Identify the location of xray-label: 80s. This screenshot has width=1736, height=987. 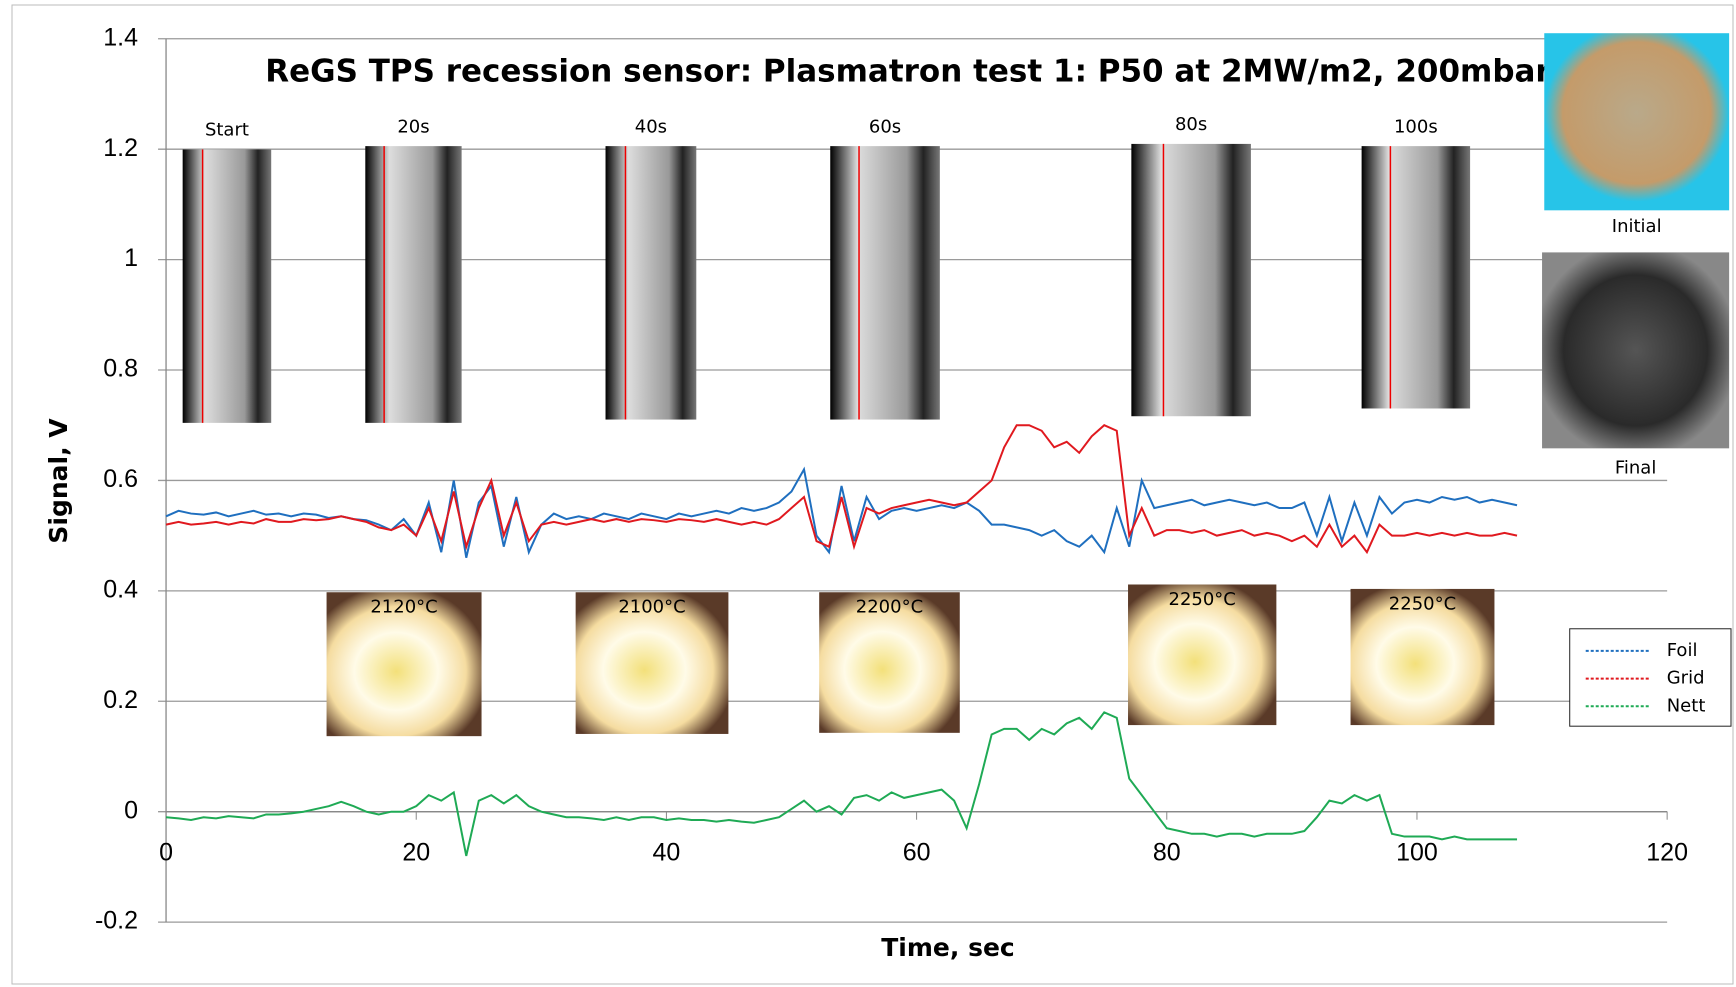
(1191, 124).